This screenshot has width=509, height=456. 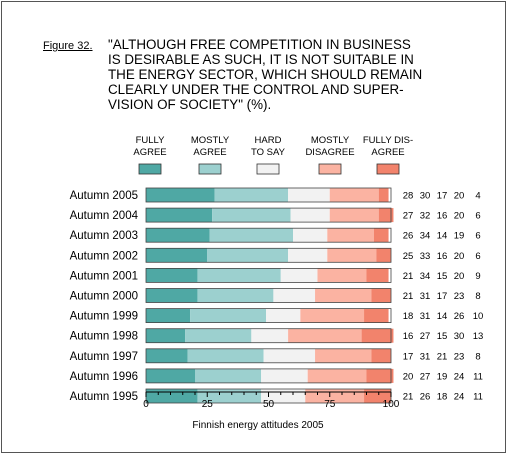 I want to click on category-label: Autumn 1998, so click(x=104, y=337).